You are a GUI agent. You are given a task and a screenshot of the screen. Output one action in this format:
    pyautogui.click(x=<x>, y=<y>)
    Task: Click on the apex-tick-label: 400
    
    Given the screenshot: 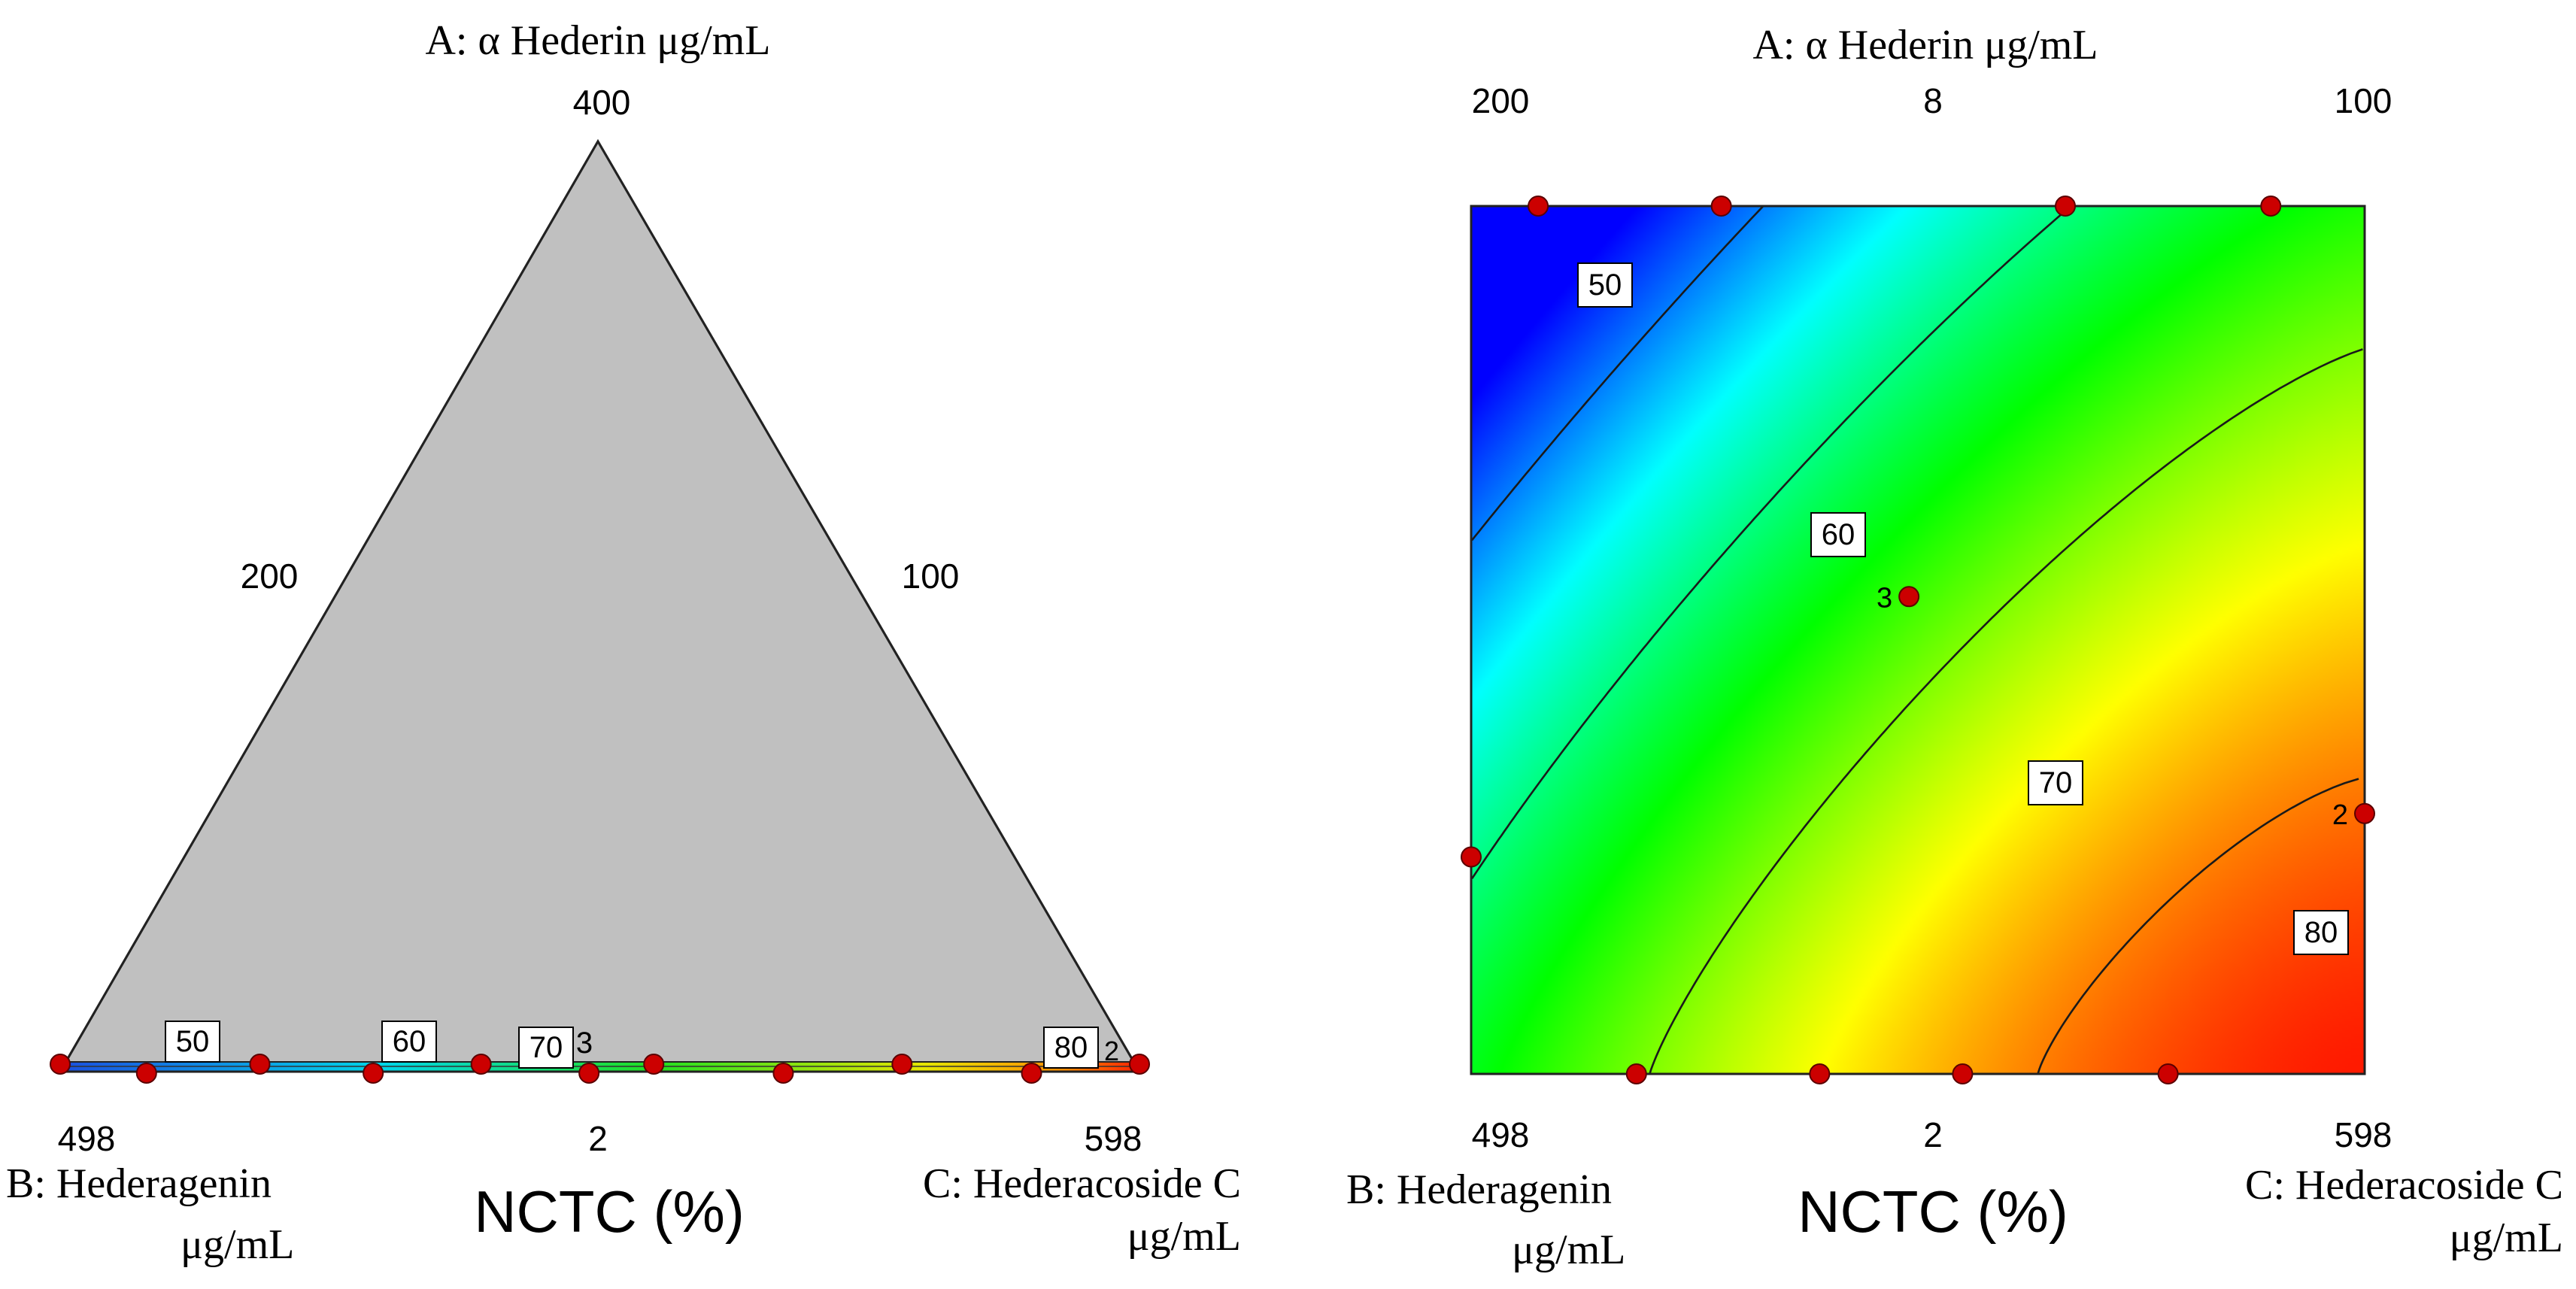 What is the action you would take?
    pyautogui.click(x=602, y=102)
    